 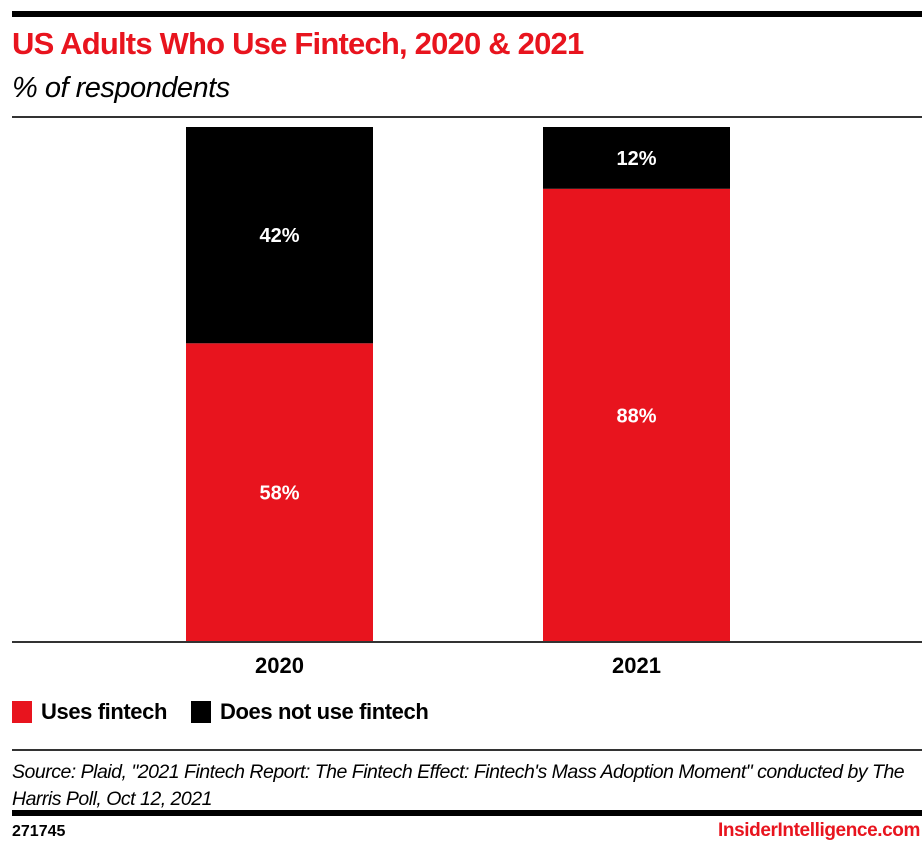 I want to click on bar-2020-uses-fintech, so click(x=279, y=492).